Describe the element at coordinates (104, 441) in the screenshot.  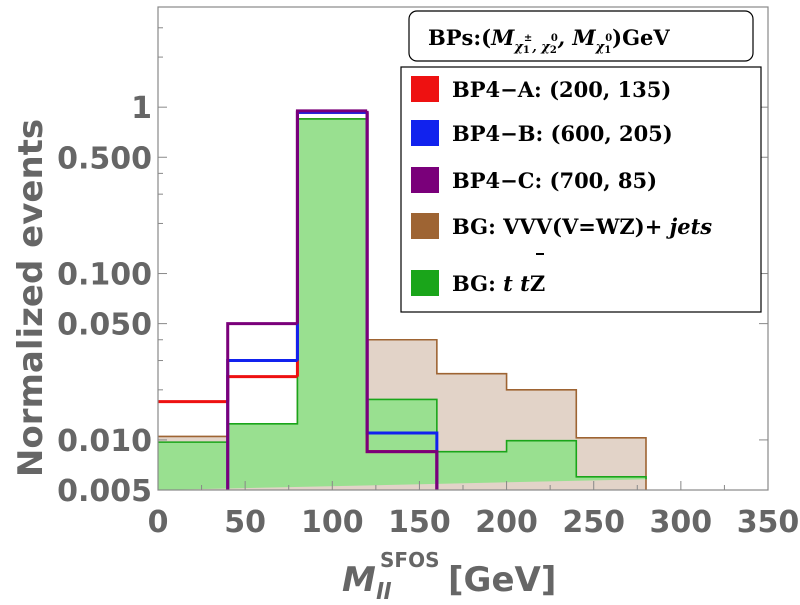
I see `y-tick-label: 0.010` at that location.